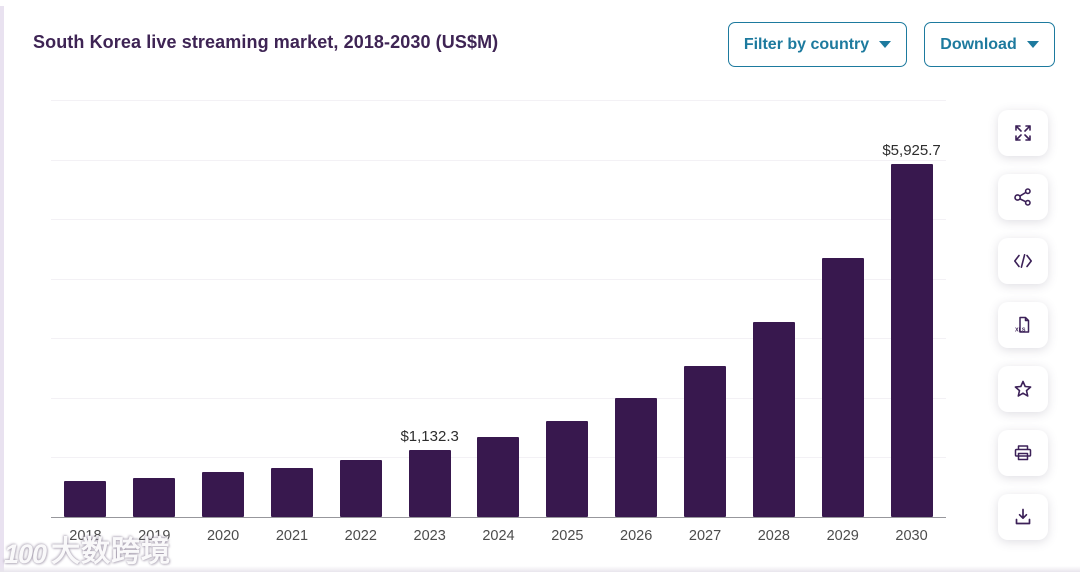  Describe the element at coordinates (85, 536) in the screenshot. I see `x-axis-label-2018: 2018` at that location.